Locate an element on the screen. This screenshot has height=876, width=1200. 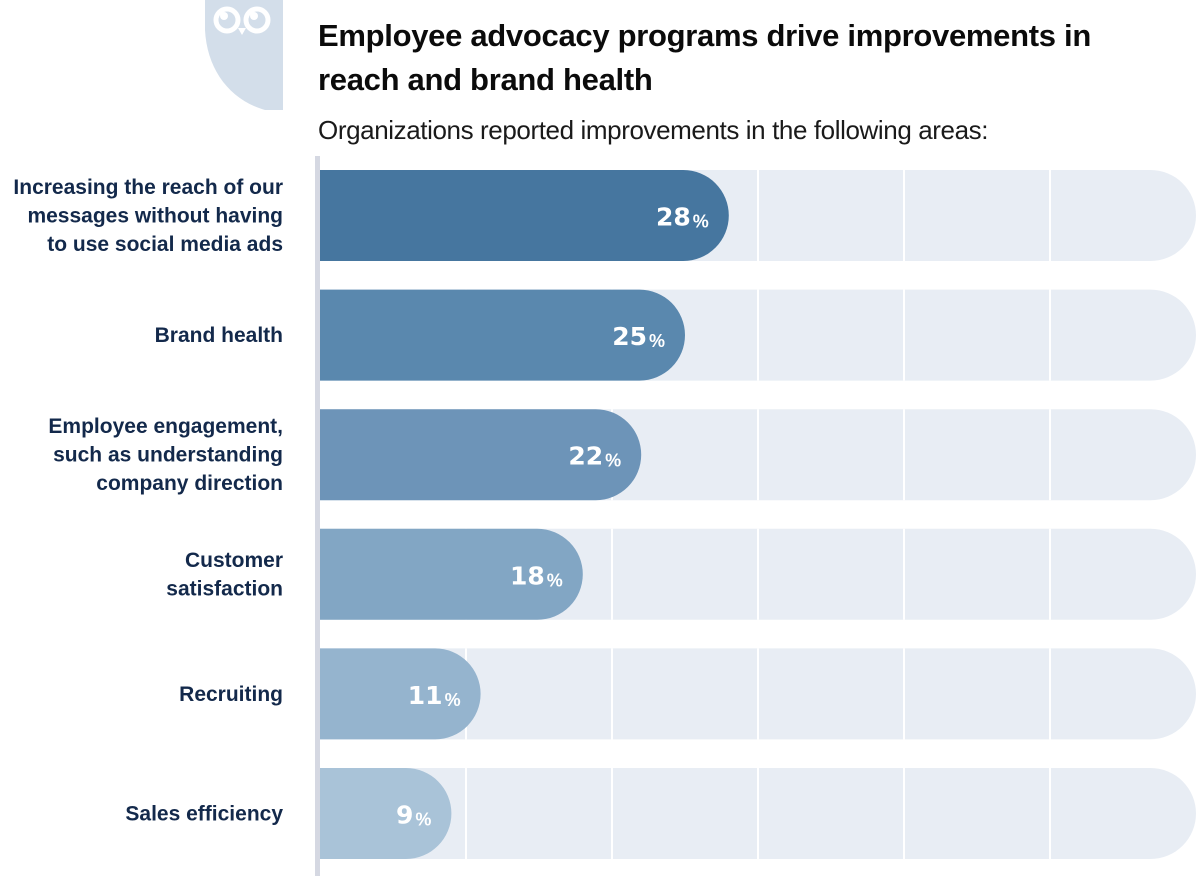
value-number: 22 is located at coordinates (585, 456).